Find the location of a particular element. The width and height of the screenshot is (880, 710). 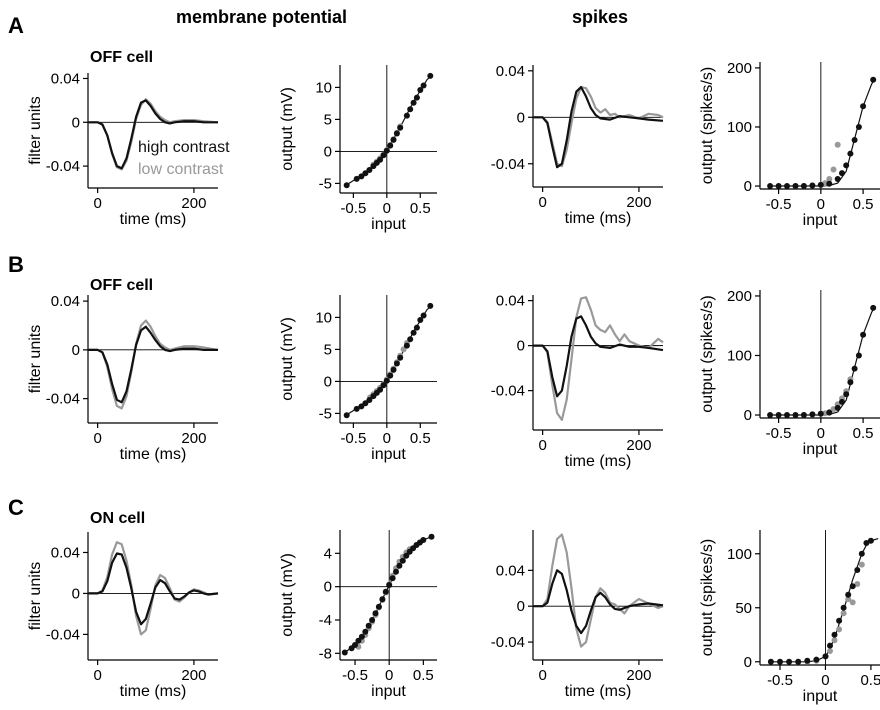

column-header-membrane: membrane potential is located at coordinates (261, 17).